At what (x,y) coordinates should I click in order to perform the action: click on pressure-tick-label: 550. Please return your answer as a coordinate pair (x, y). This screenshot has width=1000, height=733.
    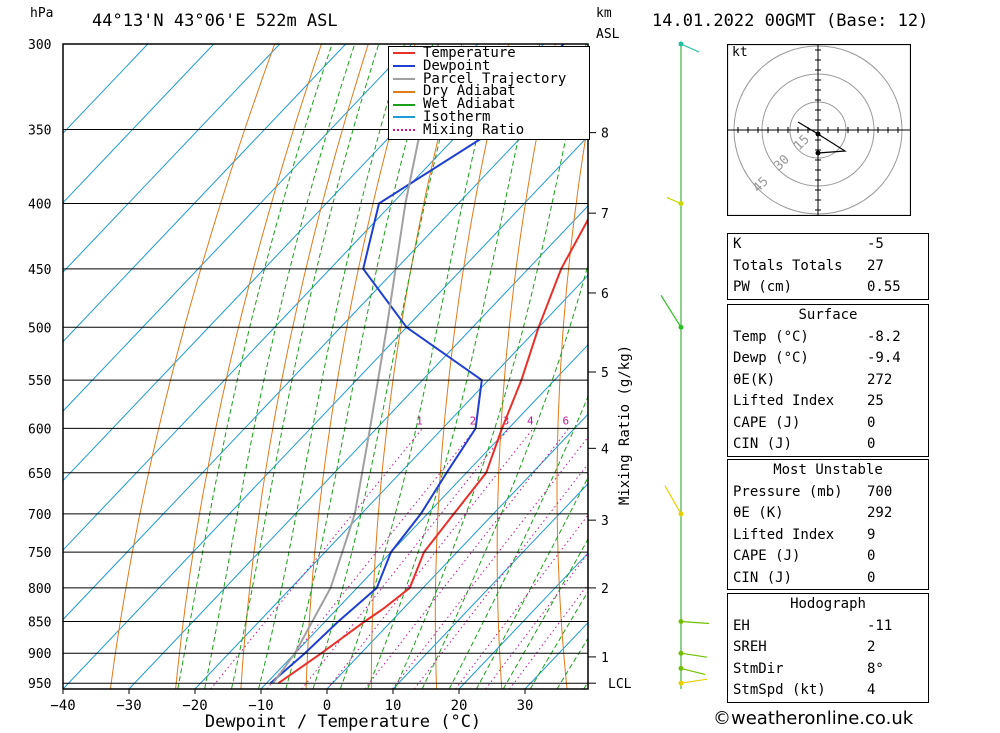
    Looking at the image, I should click on (39, 381).